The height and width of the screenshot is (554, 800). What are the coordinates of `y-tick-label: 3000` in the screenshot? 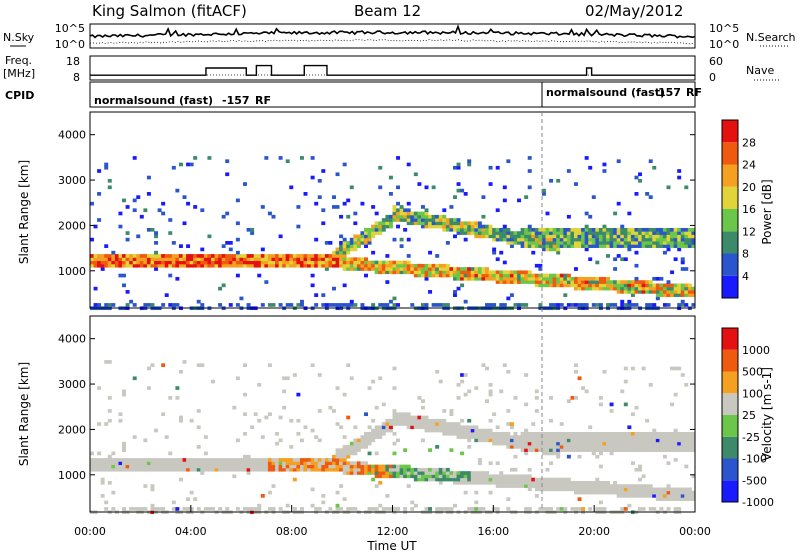 It's located at (72, 180).